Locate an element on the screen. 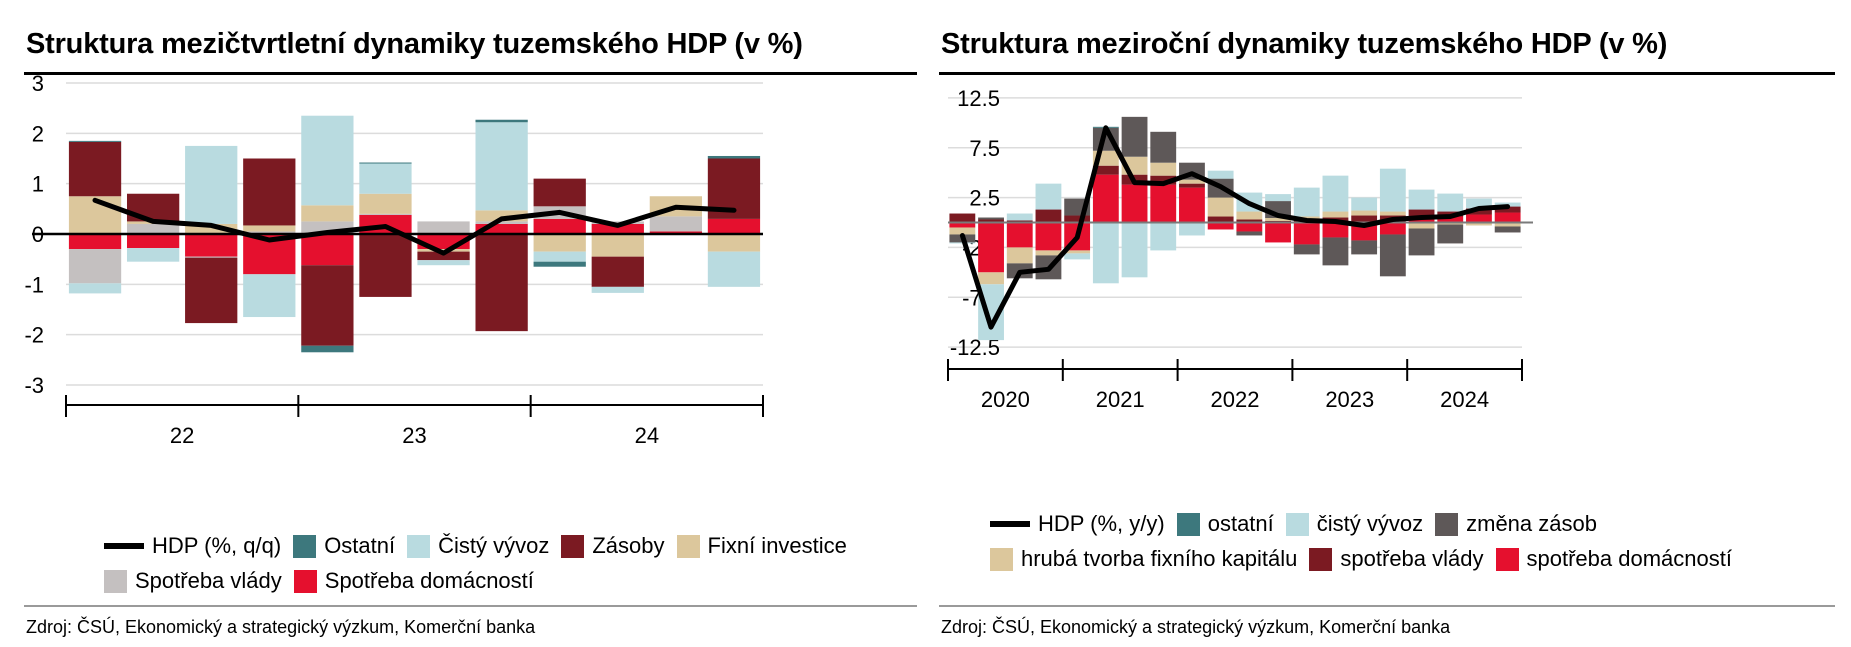 The width and height of the screenshot is (1851, 647). x-tick-label: 24 is located at coordinates (647, 435).